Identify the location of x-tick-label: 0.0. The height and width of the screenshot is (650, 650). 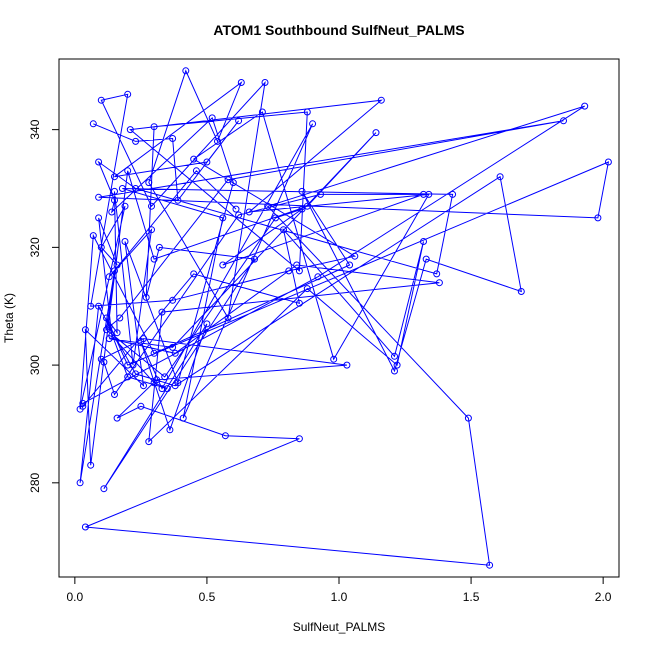
(75, 597).